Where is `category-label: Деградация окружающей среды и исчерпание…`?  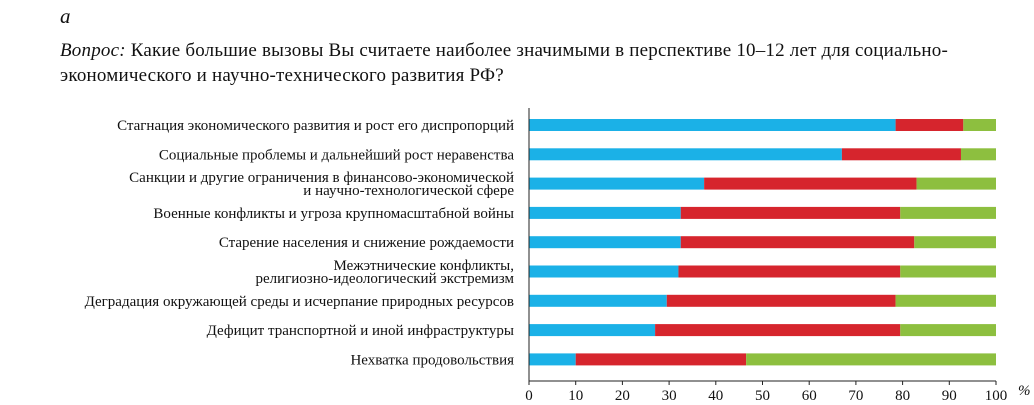
category-label: Деградация окружающей среды и исчерпание… is located at coordinates (299, 302).